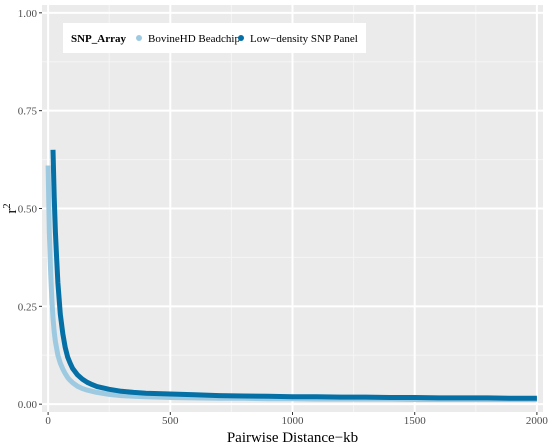  Describe the element at coordinates (415, 421) in the screenshot. I see `x-tick-label: 1500` at that location.